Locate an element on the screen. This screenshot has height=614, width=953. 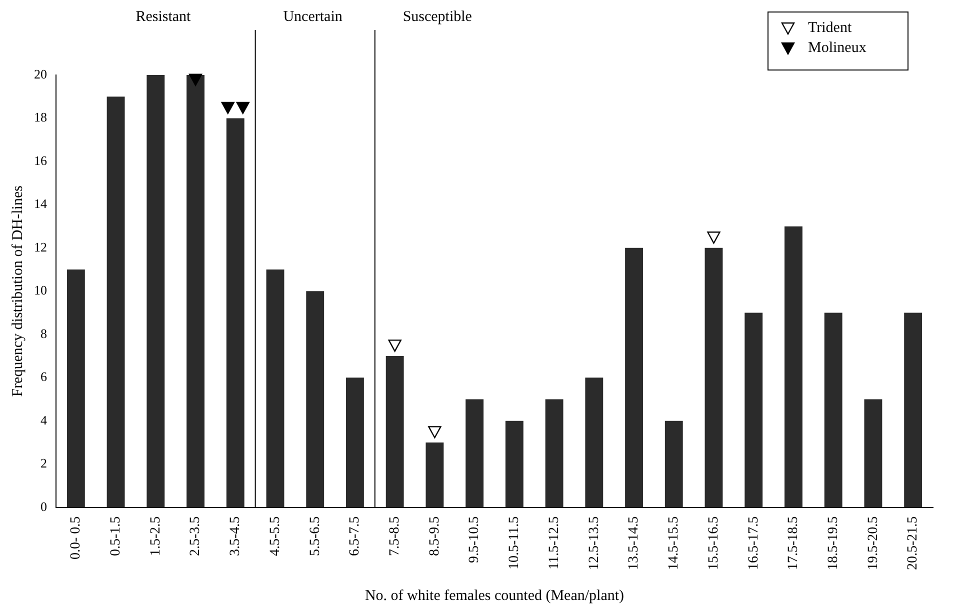
x-tick-label: 20.5-21.5 is located at coordinates (913, 543).